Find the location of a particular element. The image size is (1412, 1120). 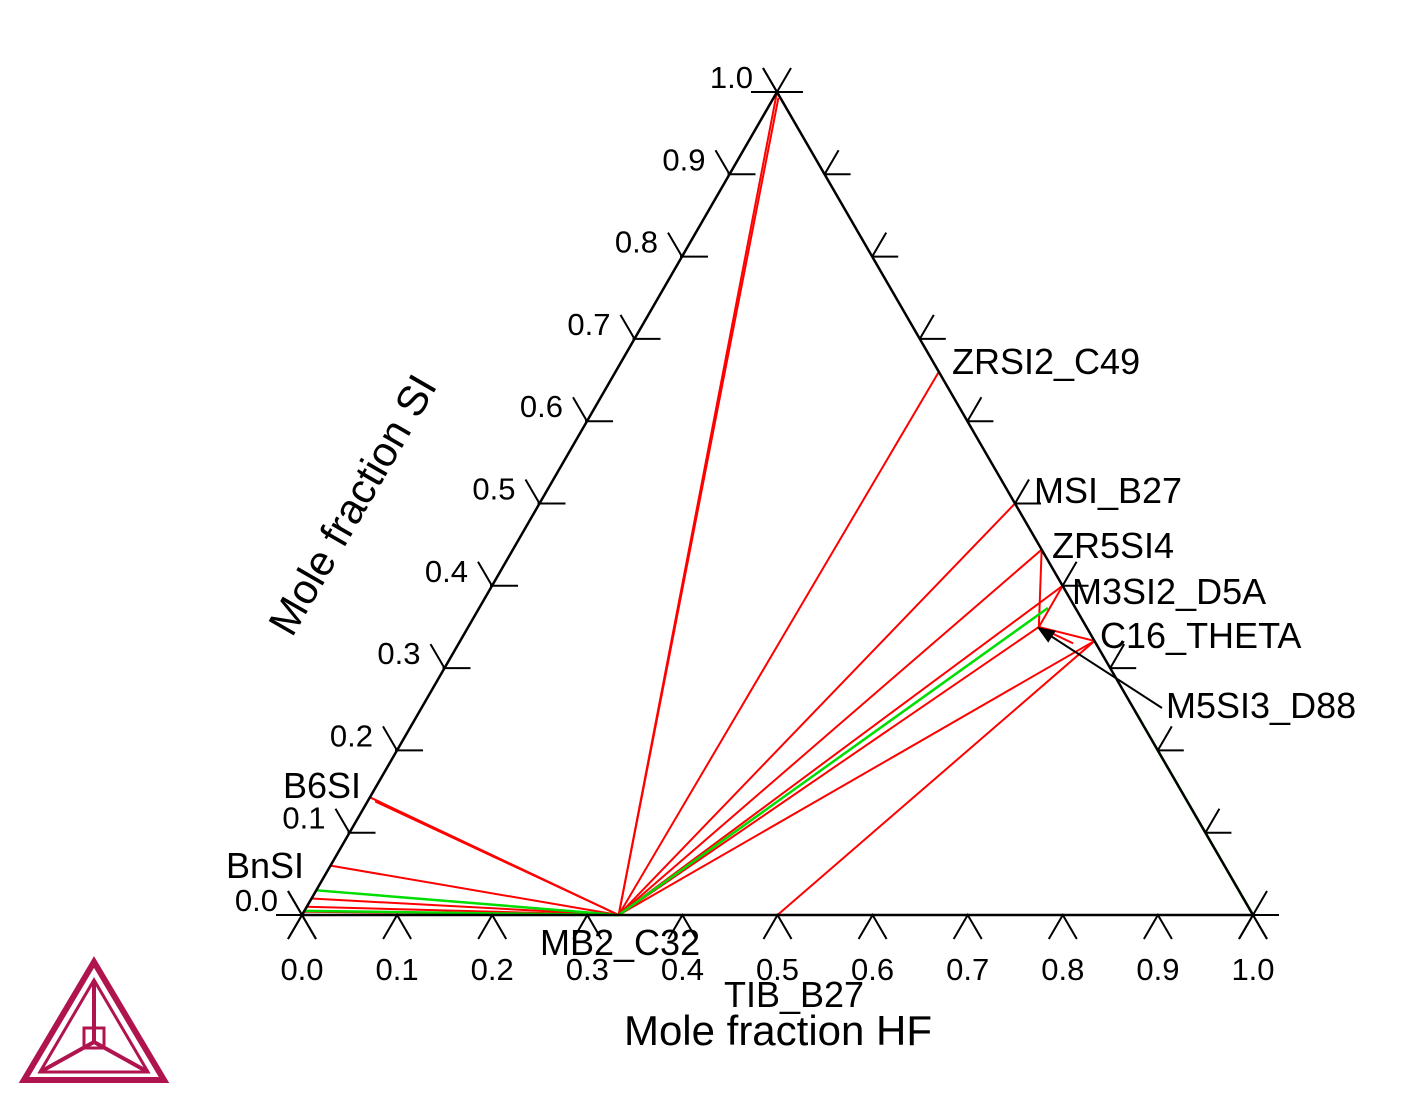

left-corner-marker is located at coordinates (302, 915).